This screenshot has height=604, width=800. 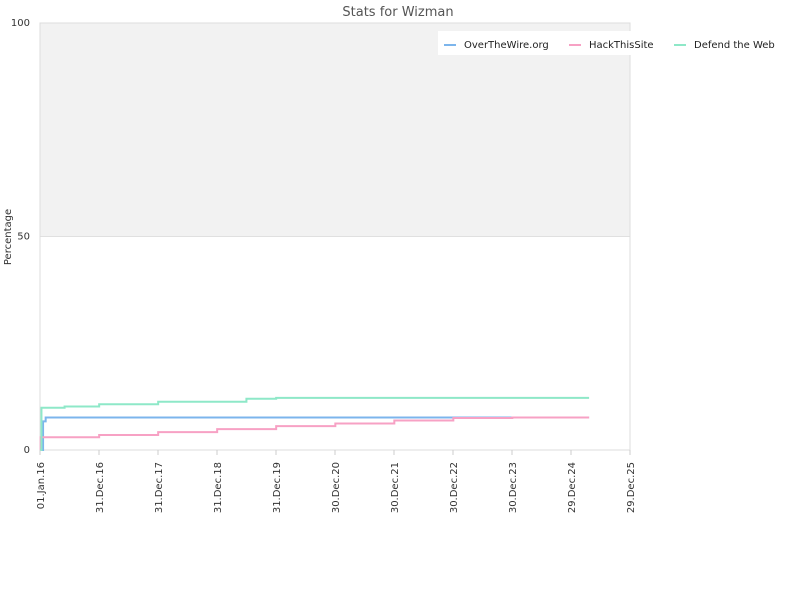 I want to click on x-tick-label: 31.Dec.18, so click(x=218, y=487).